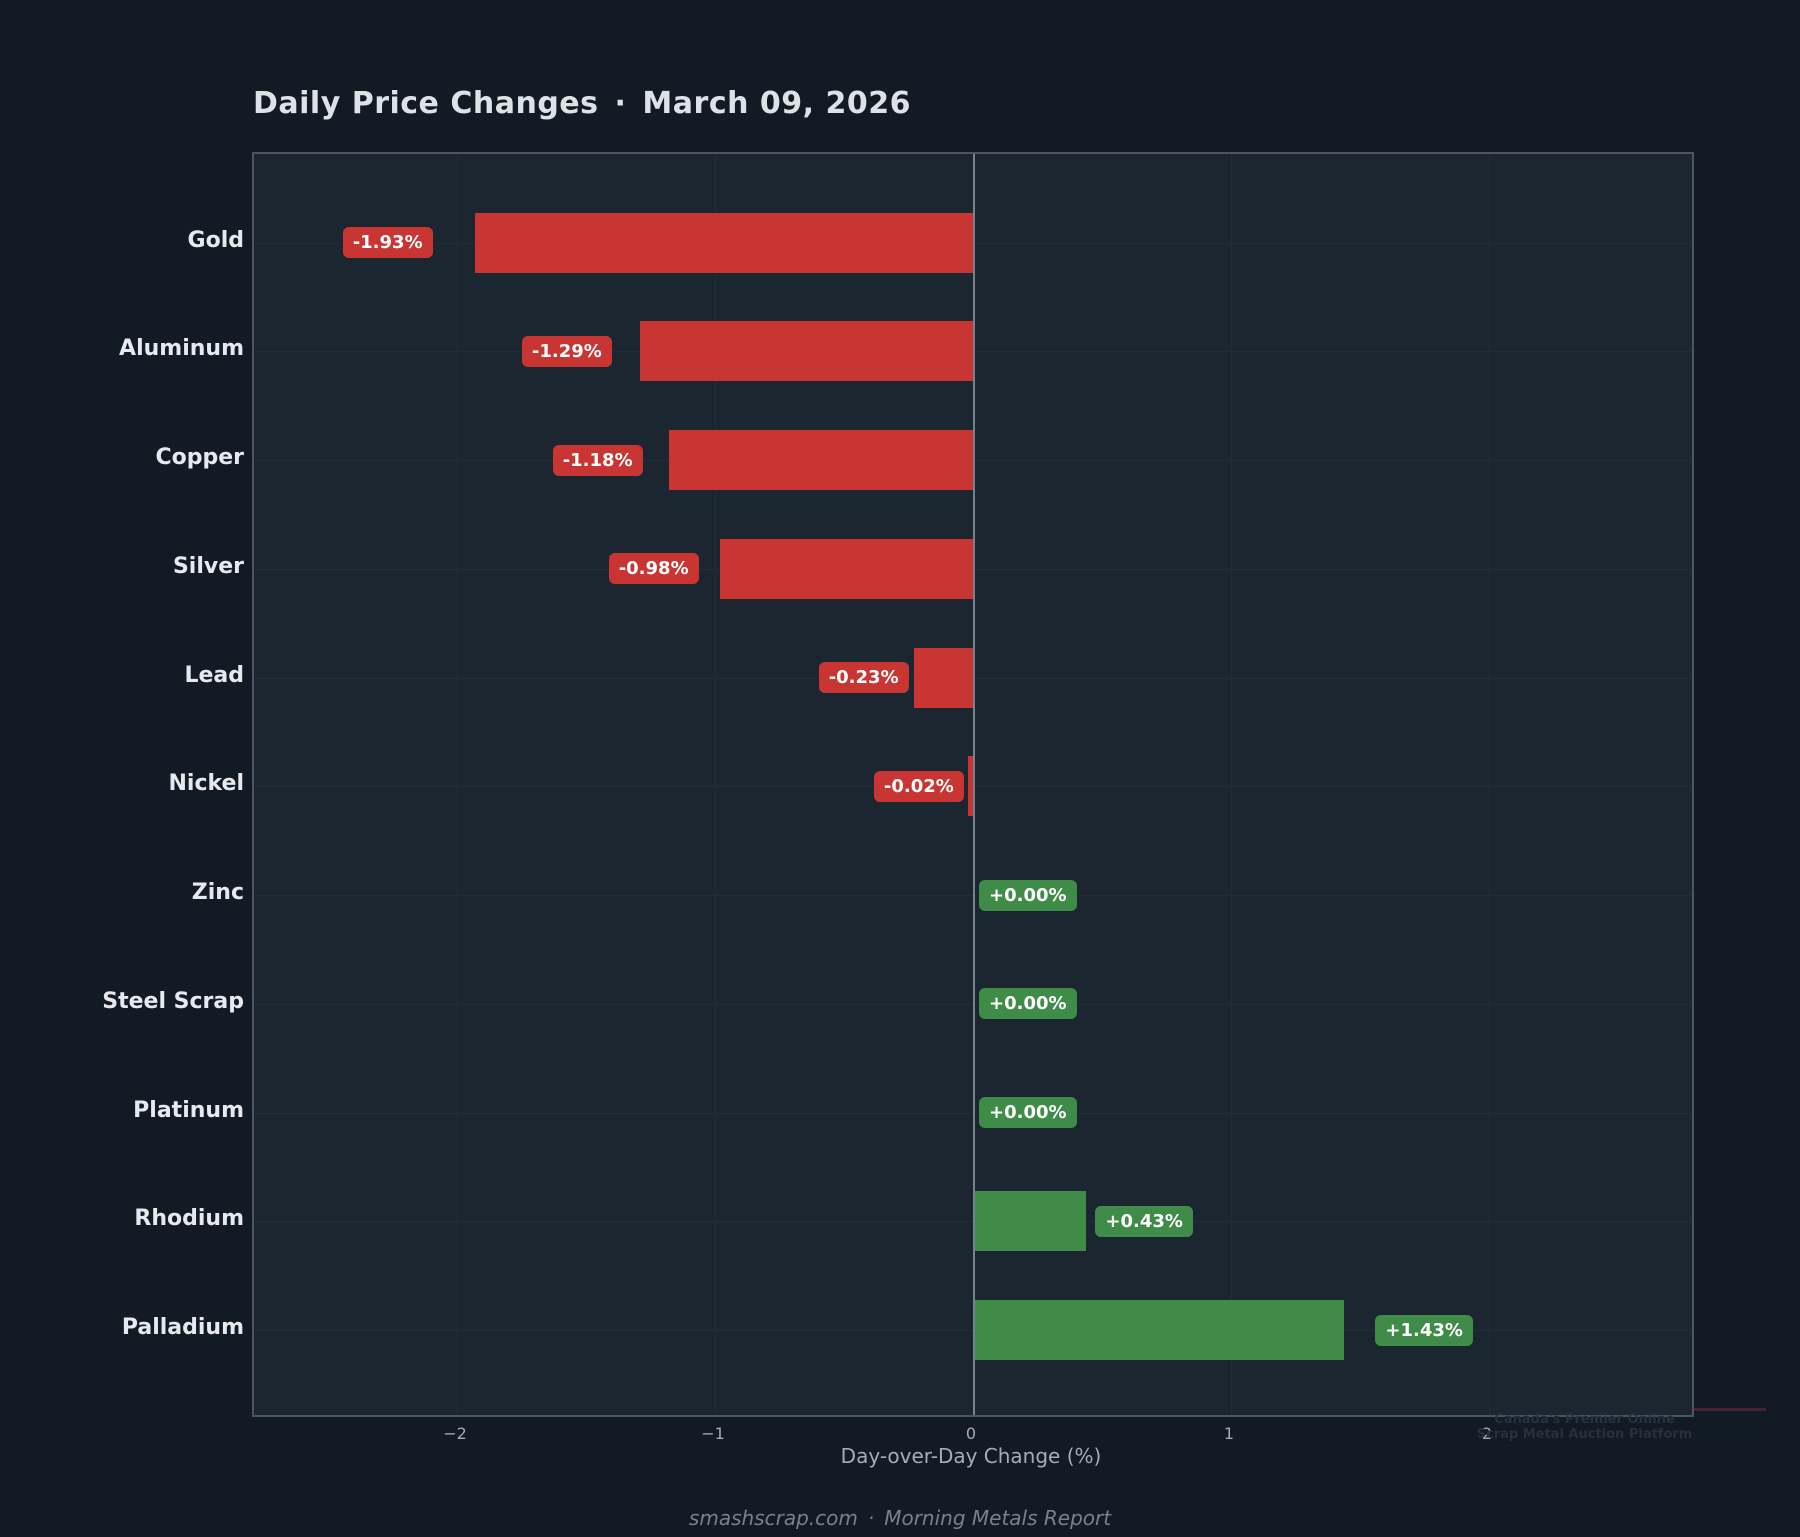 The height and width of the screenshot is (1537, 1800). Describe the element at coordinates (1584, 1419) in the screenshot. I see `watermark-line1: Canada's Premier Online` at that location.